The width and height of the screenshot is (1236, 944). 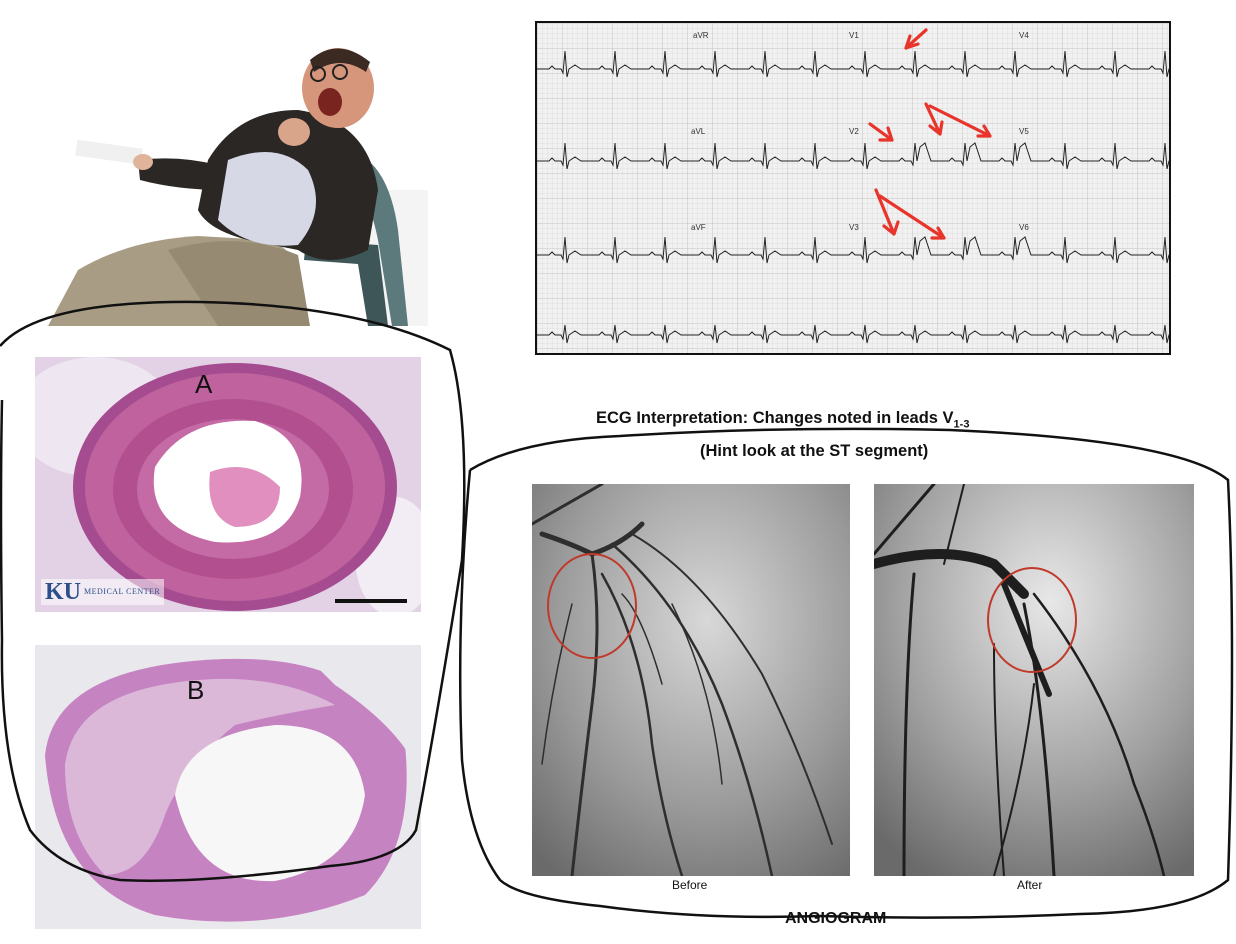 What do you see at coordinates (690, 885) in the screenshot?
I see `angiogram-before-label: Before` at bounding box center [690, 885].